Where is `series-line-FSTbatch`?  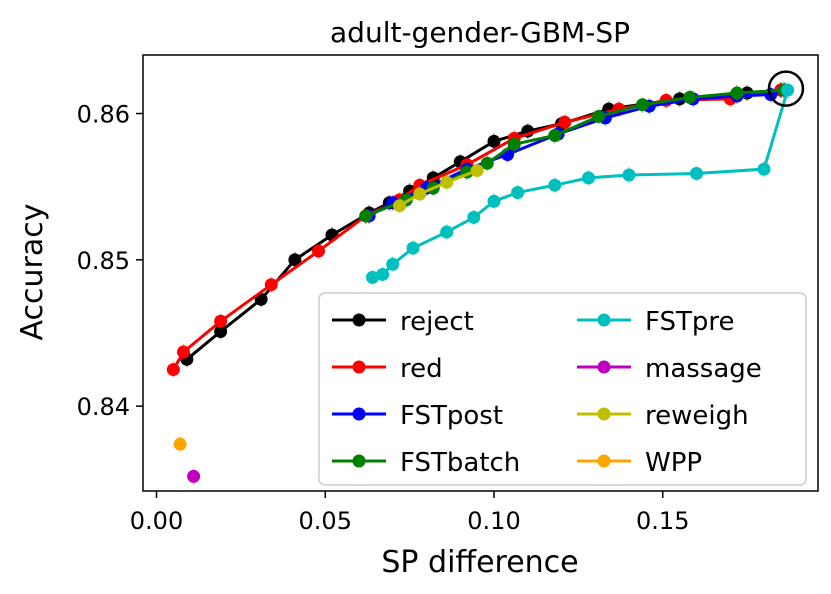 series-line-FSTbatch is located at coordinates (575, 153).